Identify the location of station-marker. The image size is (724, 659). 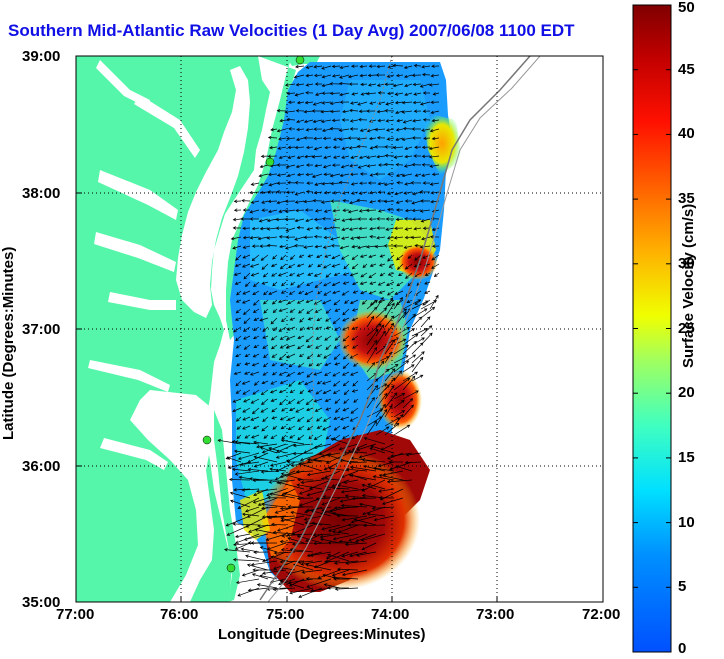
(270, 162).